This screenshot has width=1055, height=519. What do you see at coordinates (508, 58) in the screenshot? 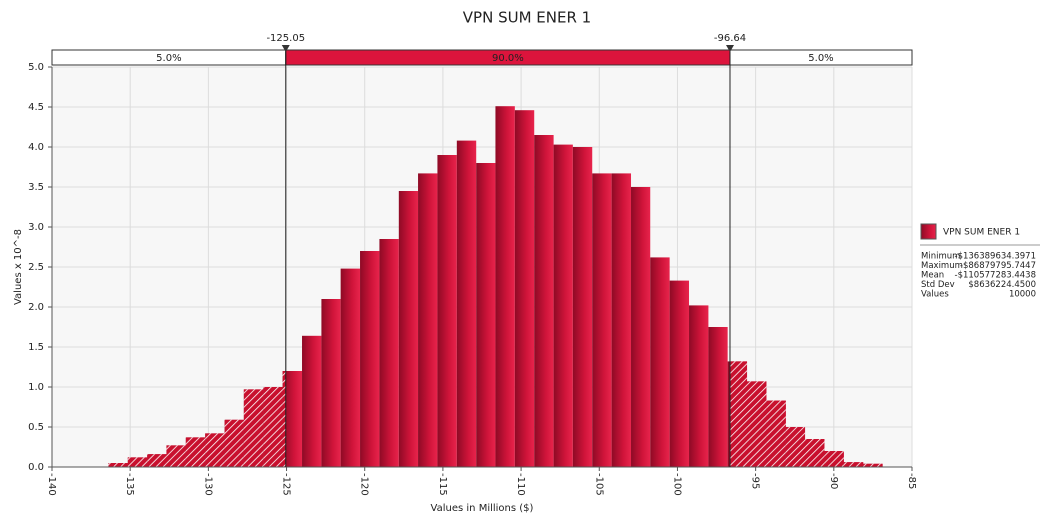
I see `delimiter-percent: 90.0%` at bounding box center [508, 58].